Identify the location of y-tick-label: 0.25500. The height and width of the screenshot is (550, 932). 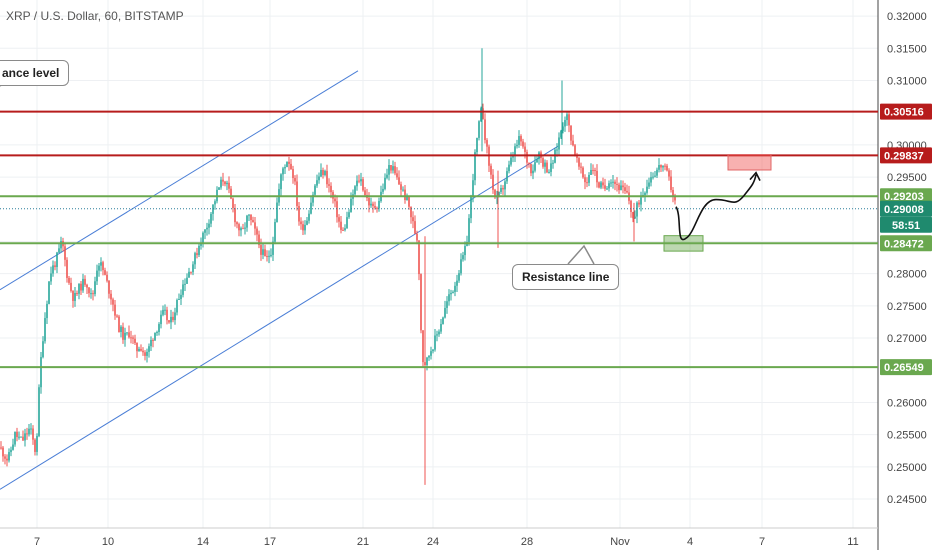
(907, 436).